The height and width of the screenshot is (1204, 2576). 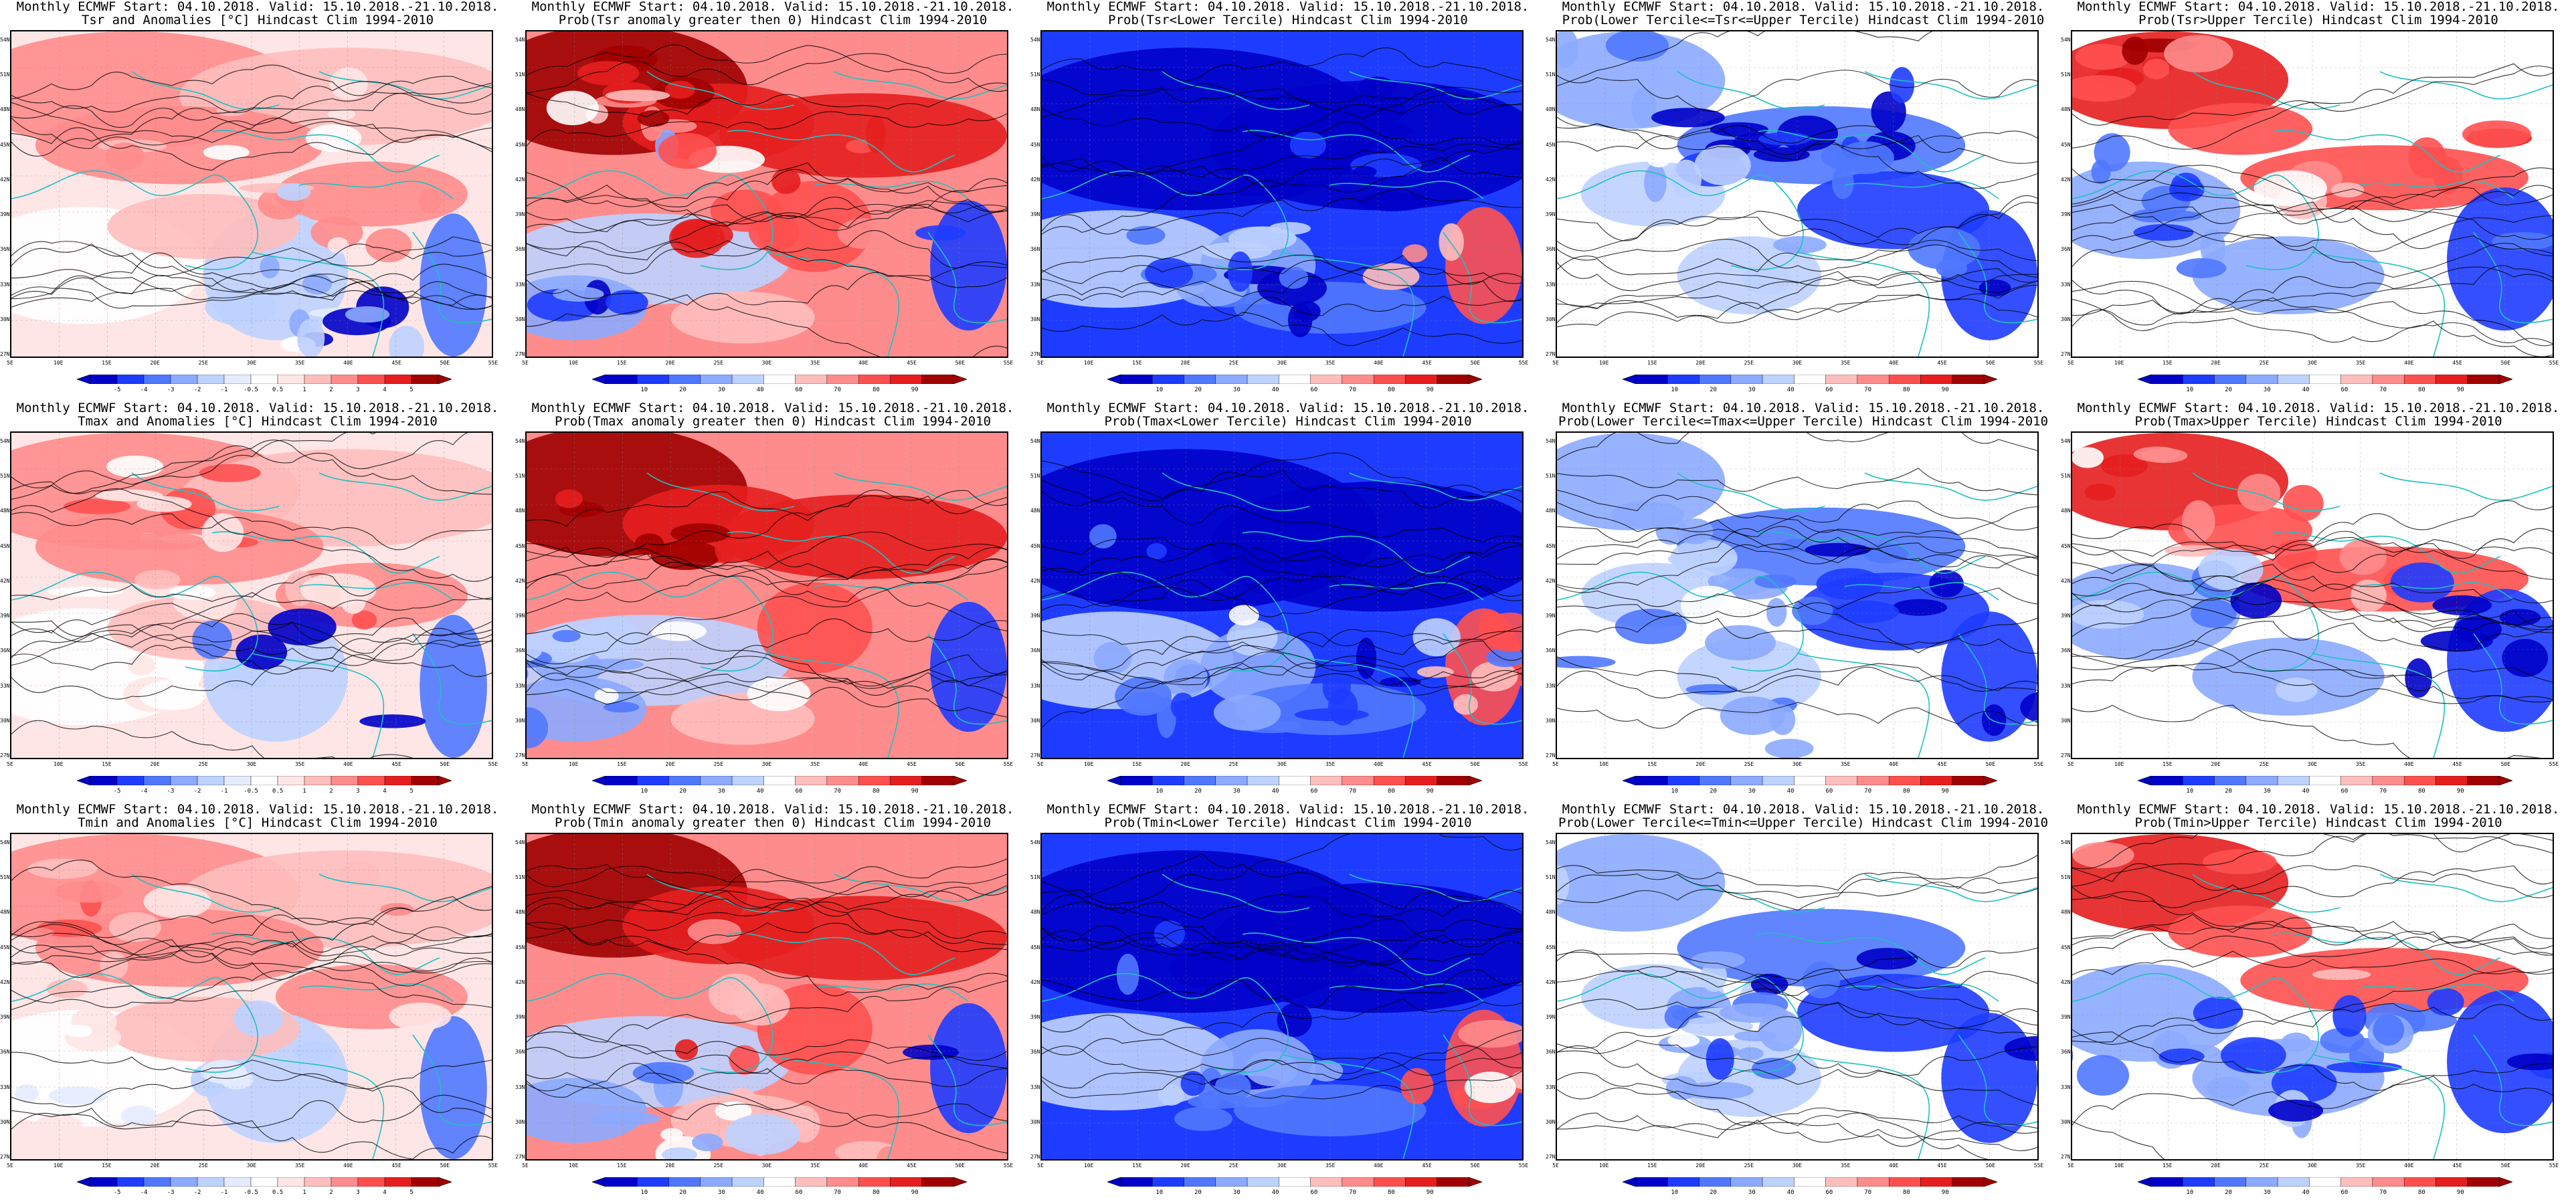 I want to click on colorbar-label: 90, so click(x=1945, y=390).